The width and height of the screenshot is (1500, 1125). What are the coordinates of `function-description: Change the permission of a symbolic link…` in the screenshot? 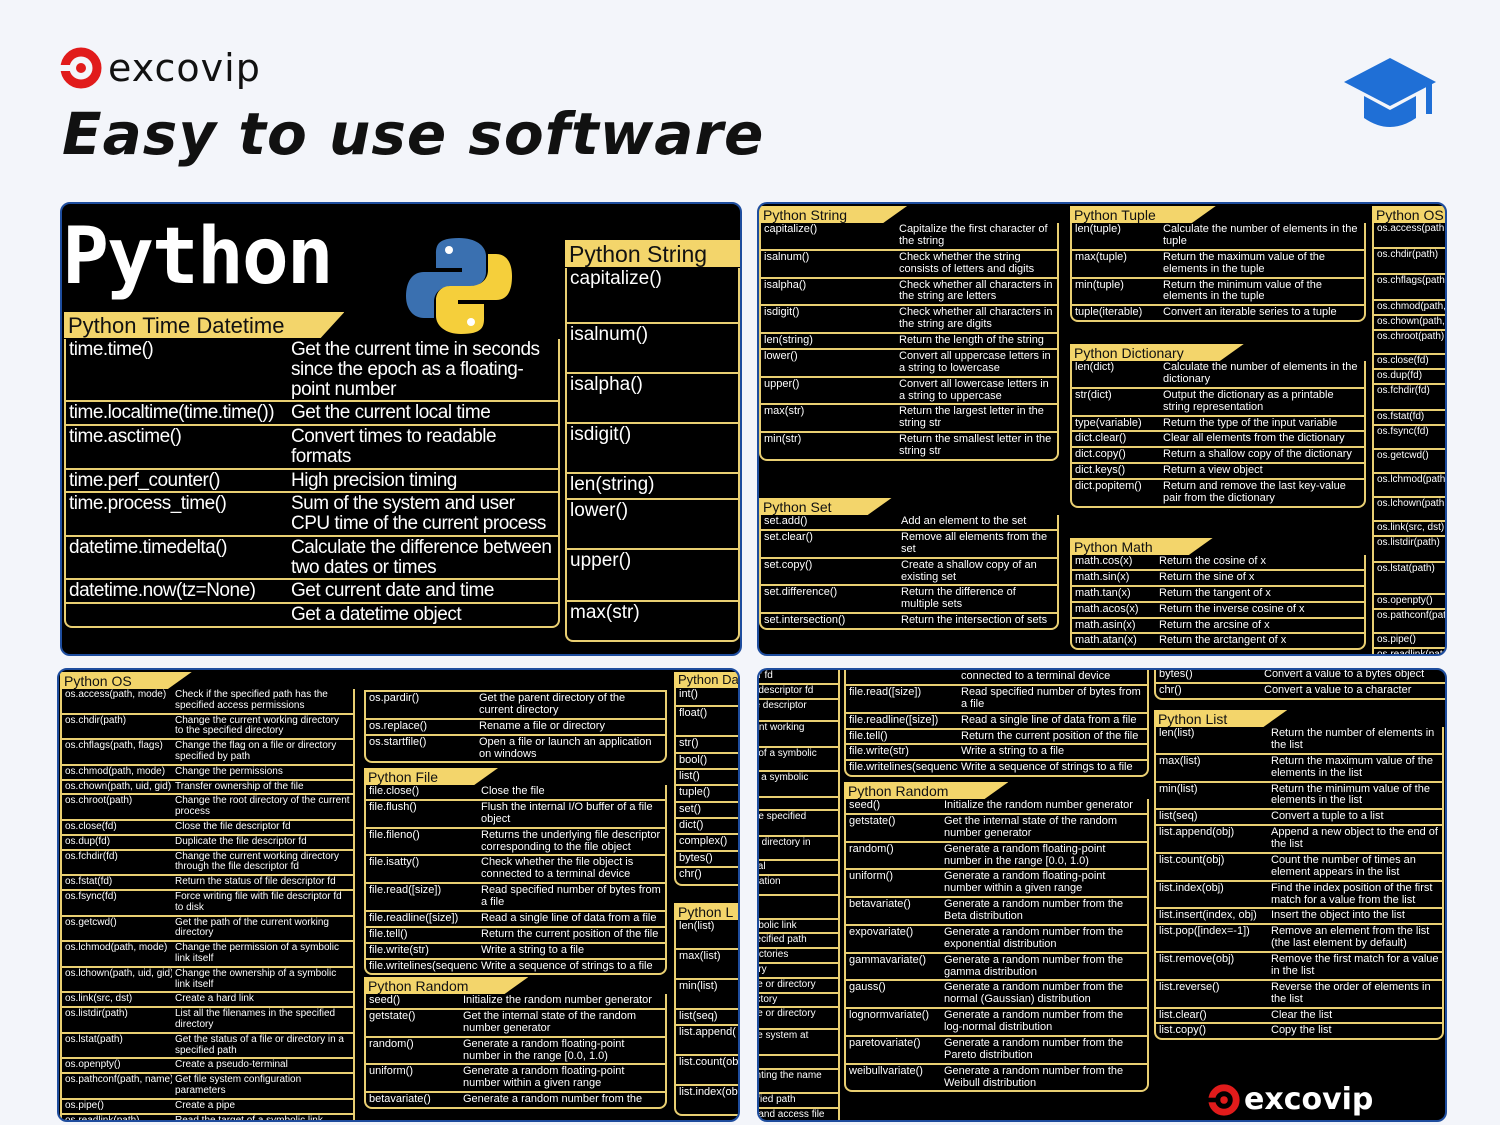 It's located at (257, 953).